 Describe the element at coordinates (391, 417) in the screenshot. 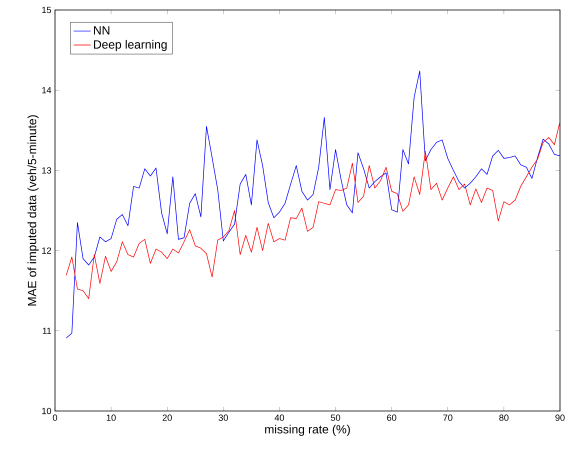

I see `x-tick-label: 60` at that location.